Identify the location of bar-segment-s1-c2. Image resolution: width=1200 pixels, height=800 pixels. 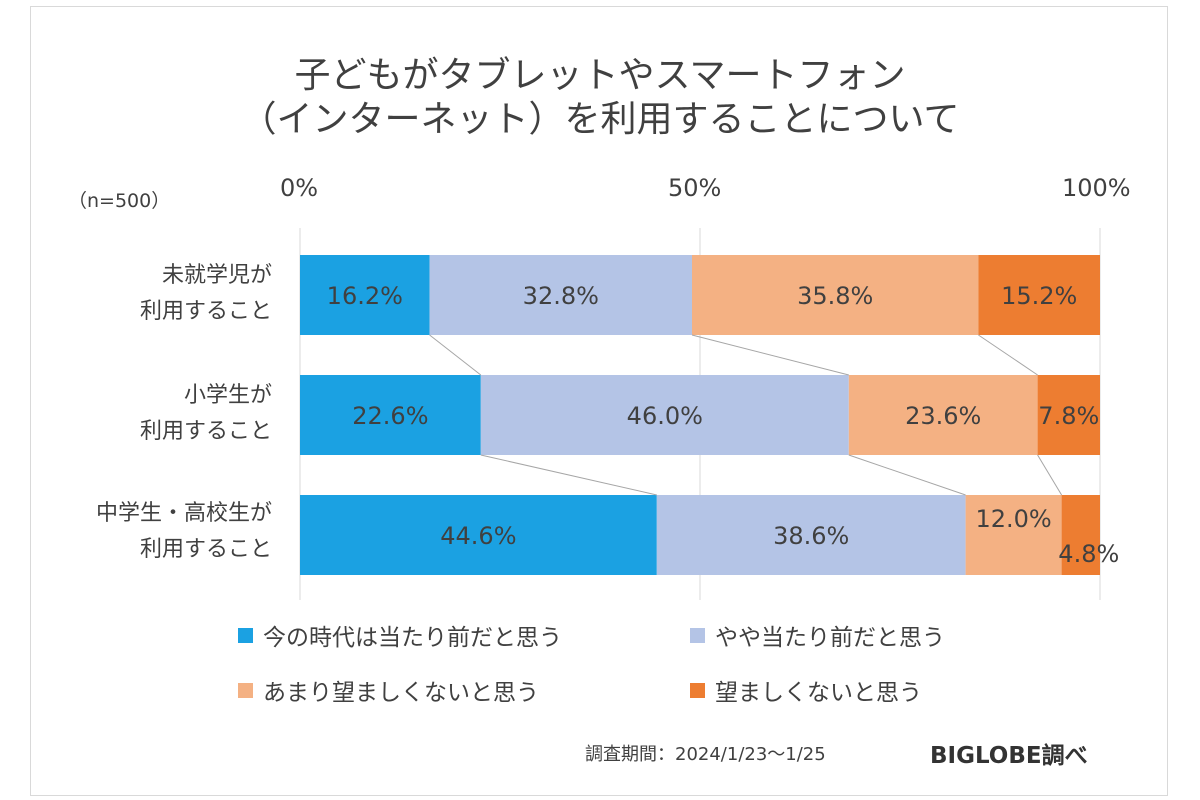
(390, 415).